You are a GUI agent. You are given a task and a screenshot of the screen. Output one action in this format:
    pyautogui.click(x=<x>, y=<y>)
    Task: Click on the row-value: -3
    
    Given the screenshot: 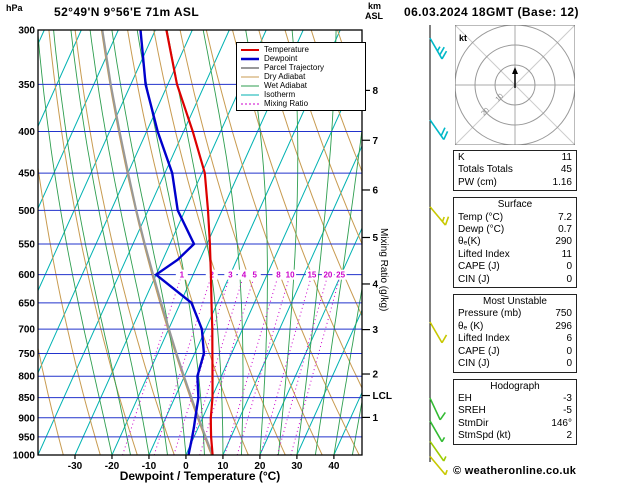 What is the action you would take?
    pyautogui.click(x=567, y=398)
    